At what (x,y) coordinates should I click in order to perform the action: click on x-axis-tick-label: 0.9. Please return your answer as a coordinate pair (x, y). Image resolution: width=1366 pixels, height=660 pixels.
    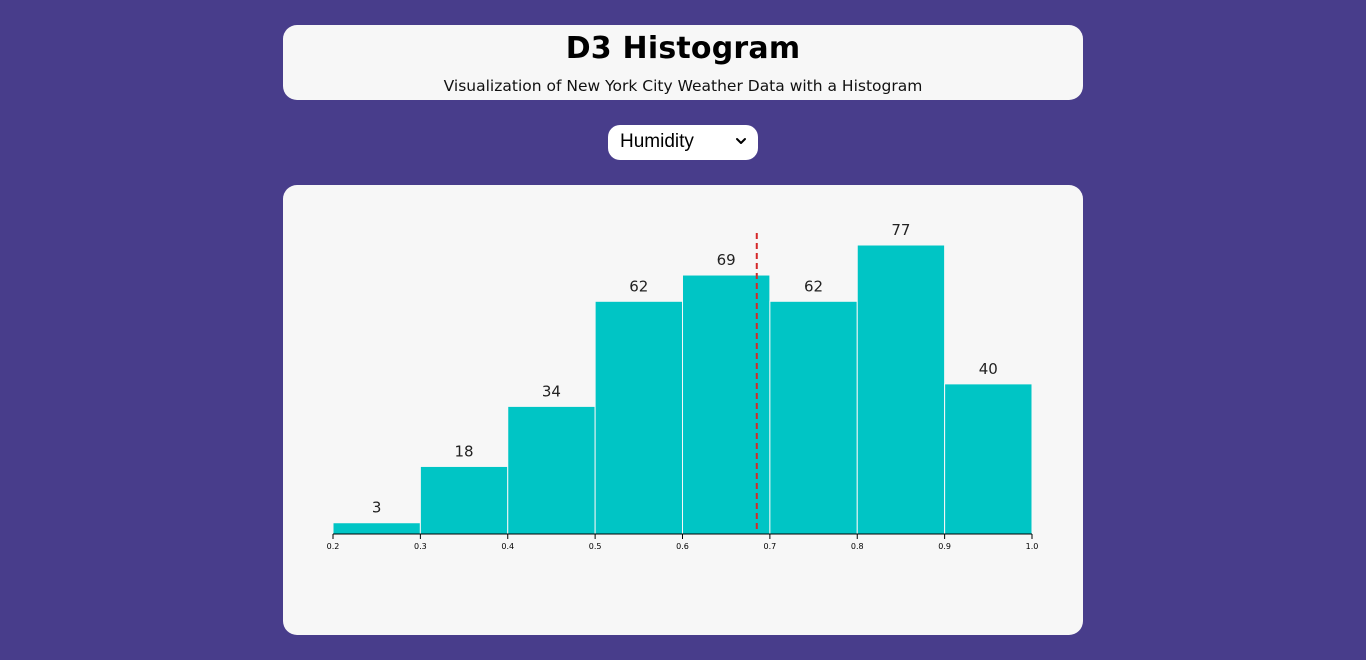
    Looking at the image, I should click on (944, 546).